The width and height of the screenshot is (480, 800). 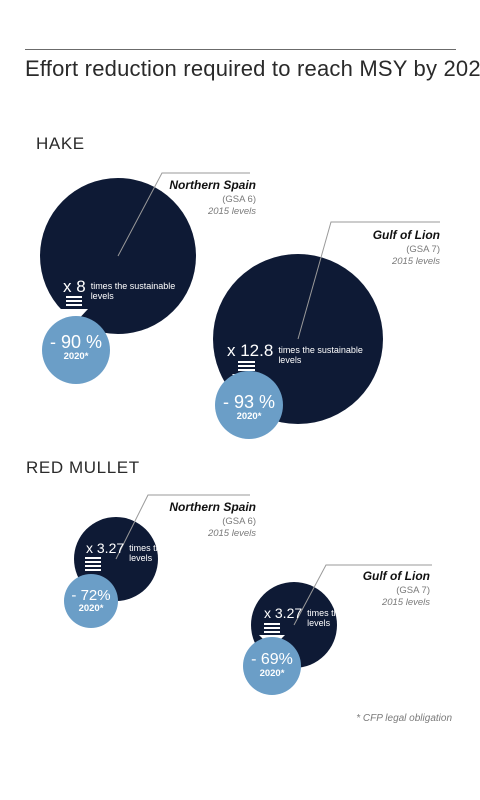 I want to click on hake-northern-spain-leader-line, so click(x=183, y=214).